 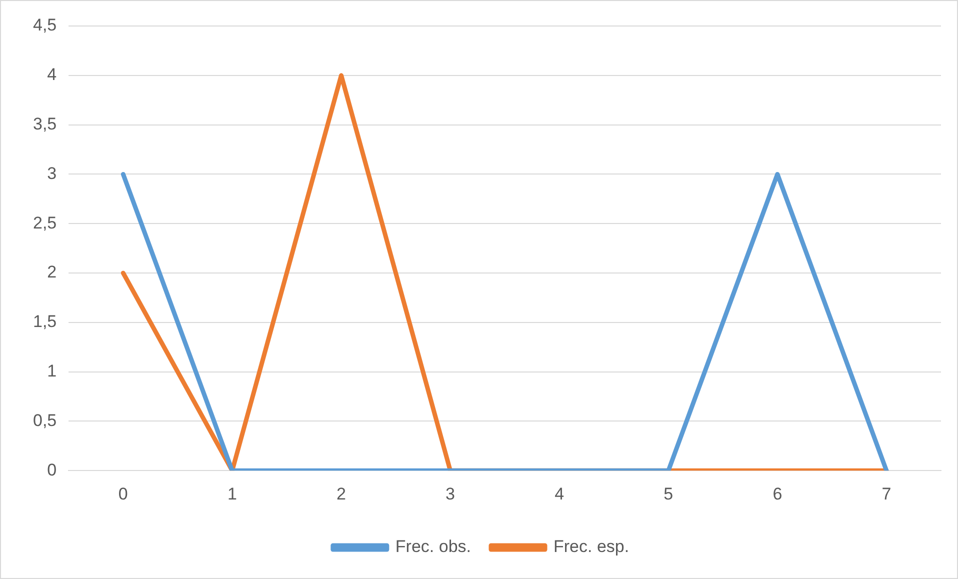 What do you see at coordinates (52, 173) in the screenshot?
I see `y-tick-label: 3` at bounding box center [52, 173].